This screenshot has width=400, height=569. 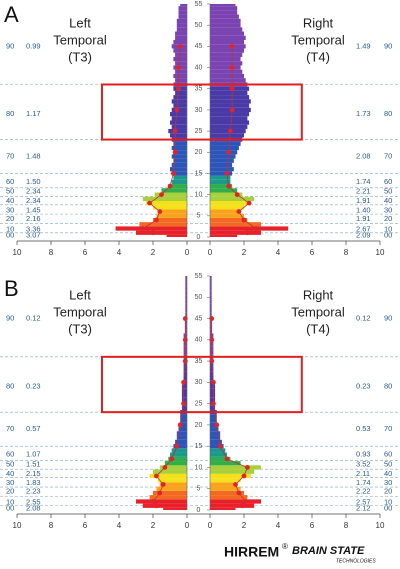 What do you see at coordinates (85, 252) in the screenshot?
I see `x-tick-label: 6` at bounding box center [85, 252].